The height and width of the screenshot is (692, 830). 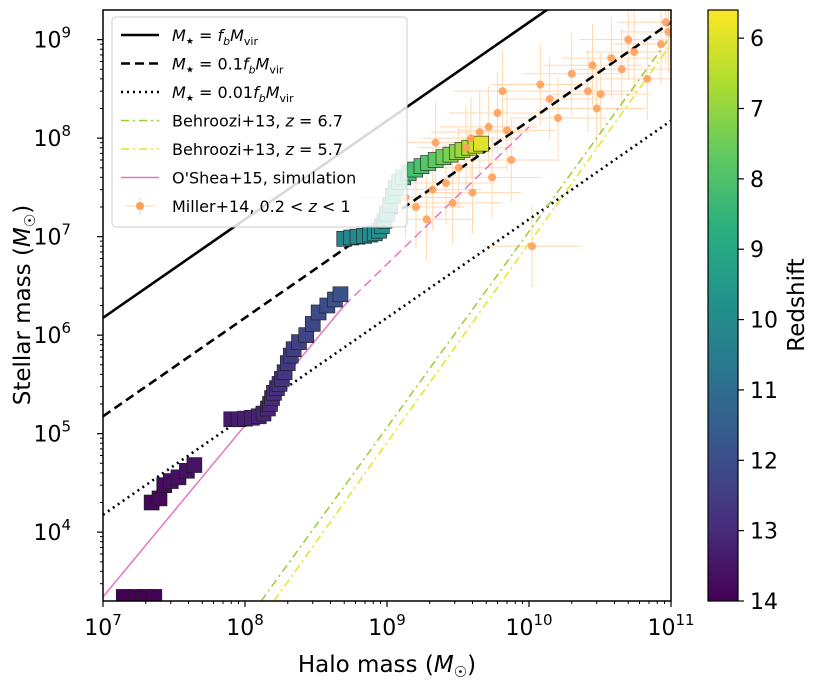 What do you see at coordinates (757, 180) in the screenshot?
I see `colorbar-tick-label: 8` at bounding box center [757, 180].